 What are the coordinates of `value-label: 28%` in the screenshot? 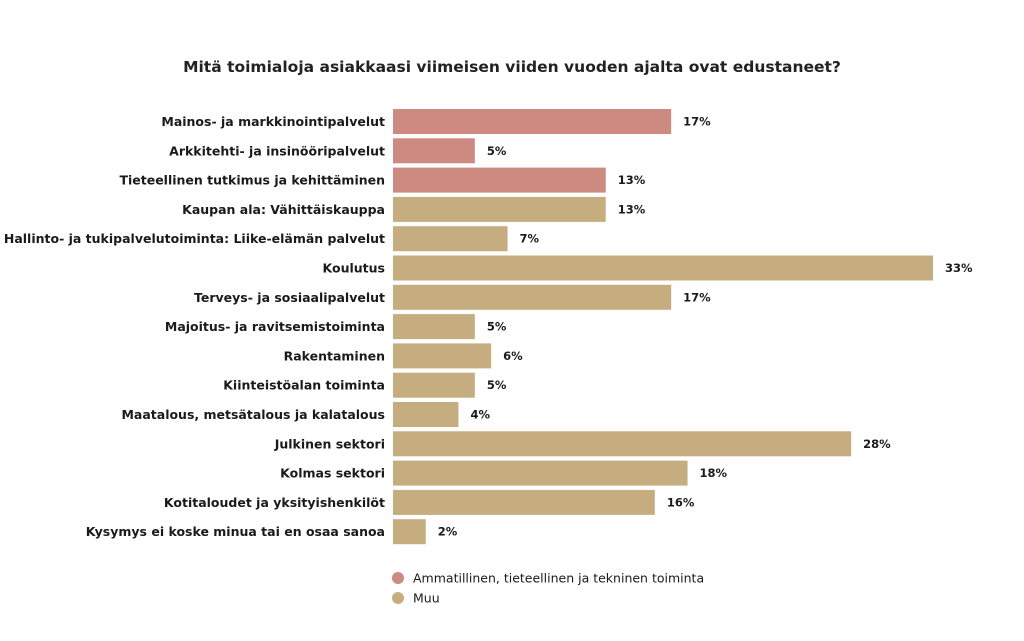 It's located at (877, 444).